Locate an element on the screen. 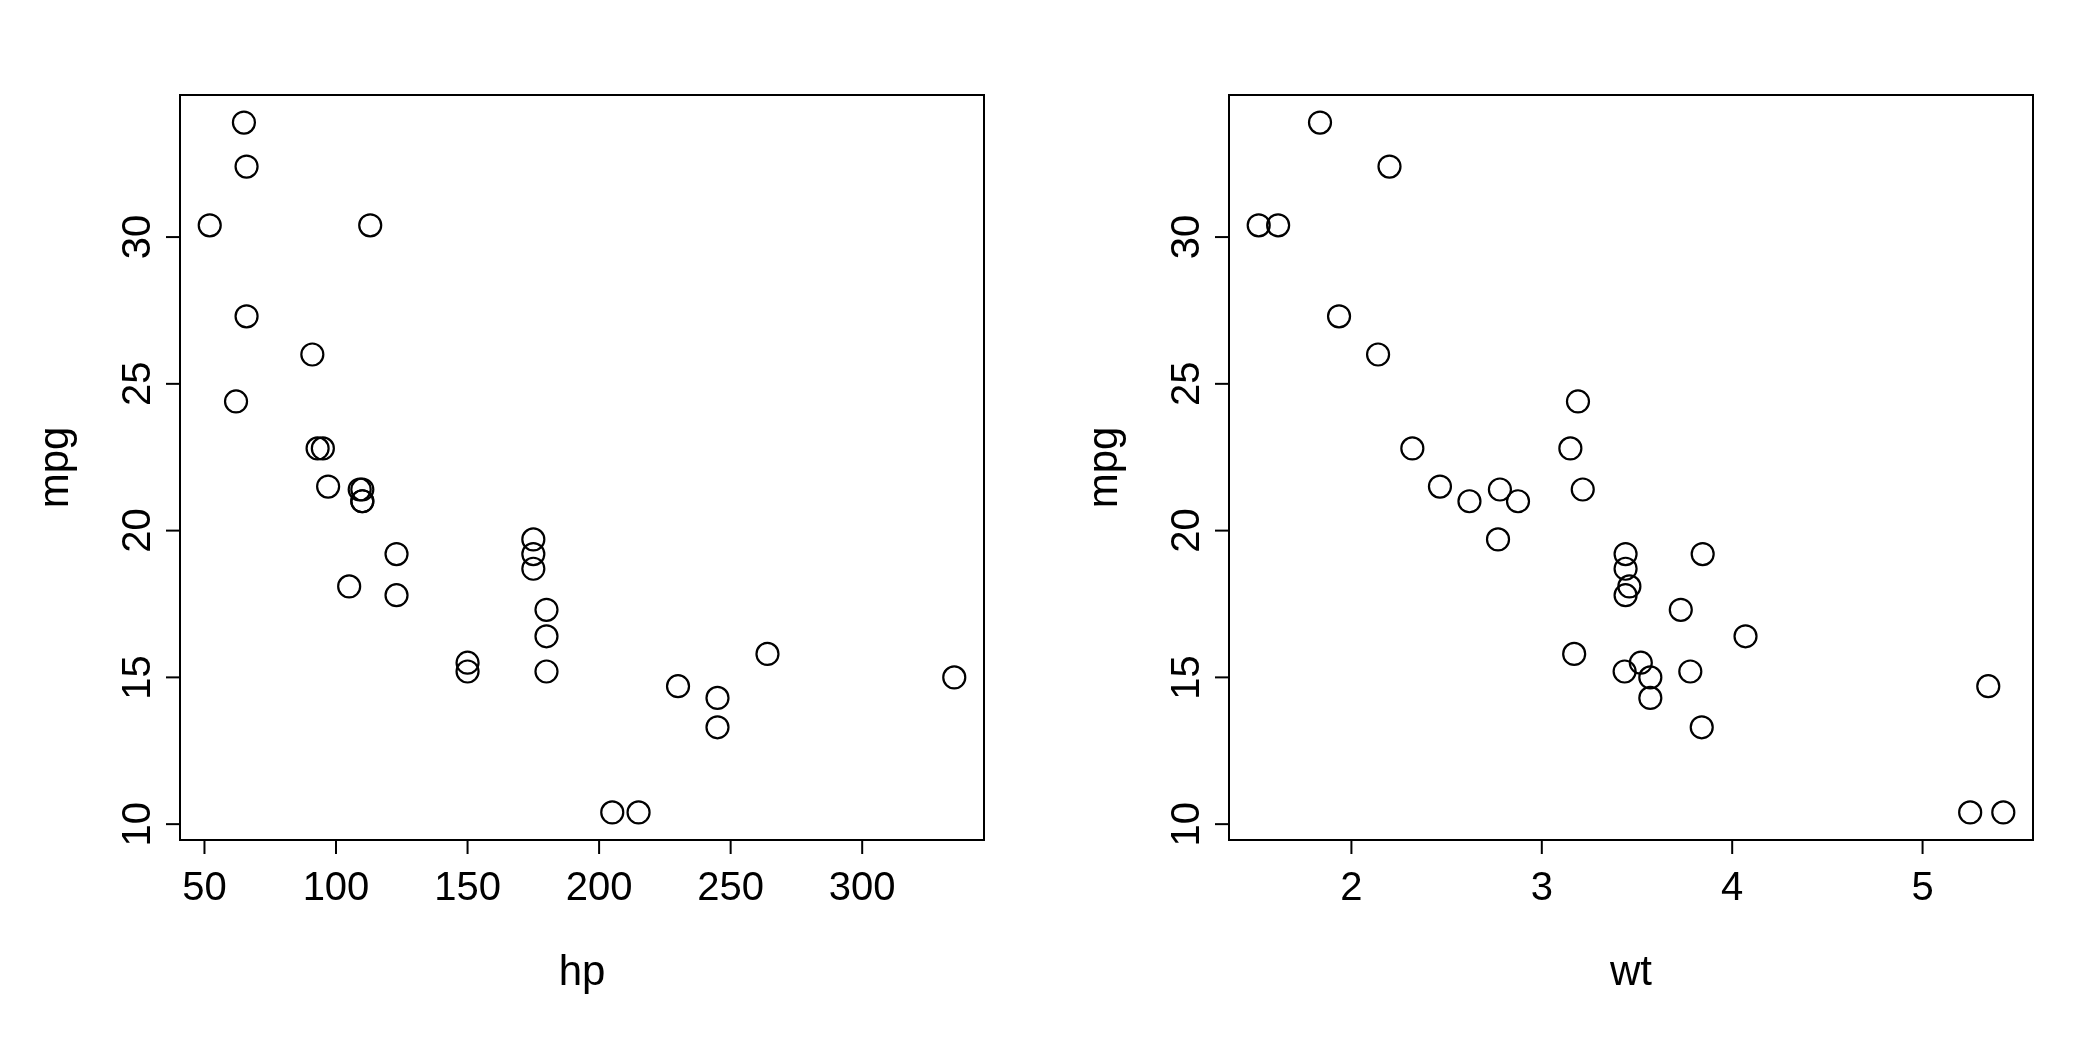 Image resolution: width=2100 pixels, height=1050 pixels. x-tick-label: 300 is located at coordinates (862, 886).